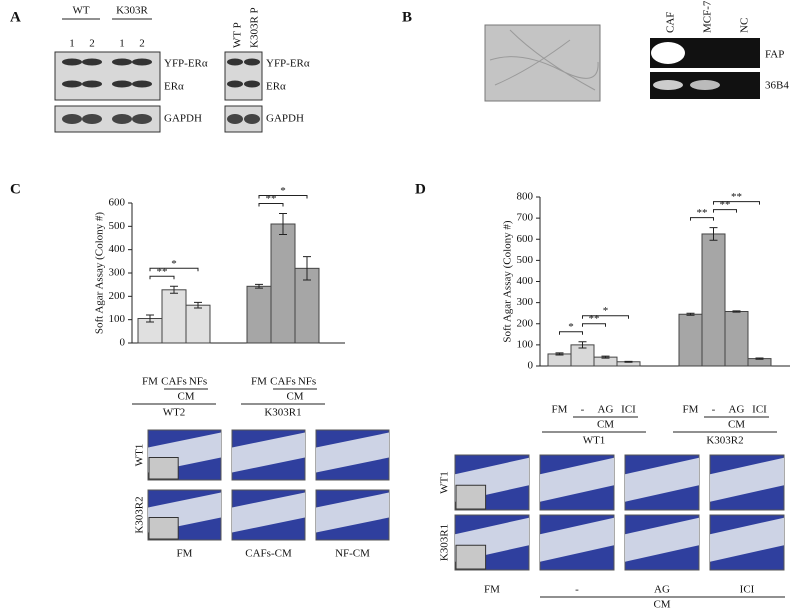 This screenshot has width=800, height=610. I want to click on column-label: AG, so click(662, 590).